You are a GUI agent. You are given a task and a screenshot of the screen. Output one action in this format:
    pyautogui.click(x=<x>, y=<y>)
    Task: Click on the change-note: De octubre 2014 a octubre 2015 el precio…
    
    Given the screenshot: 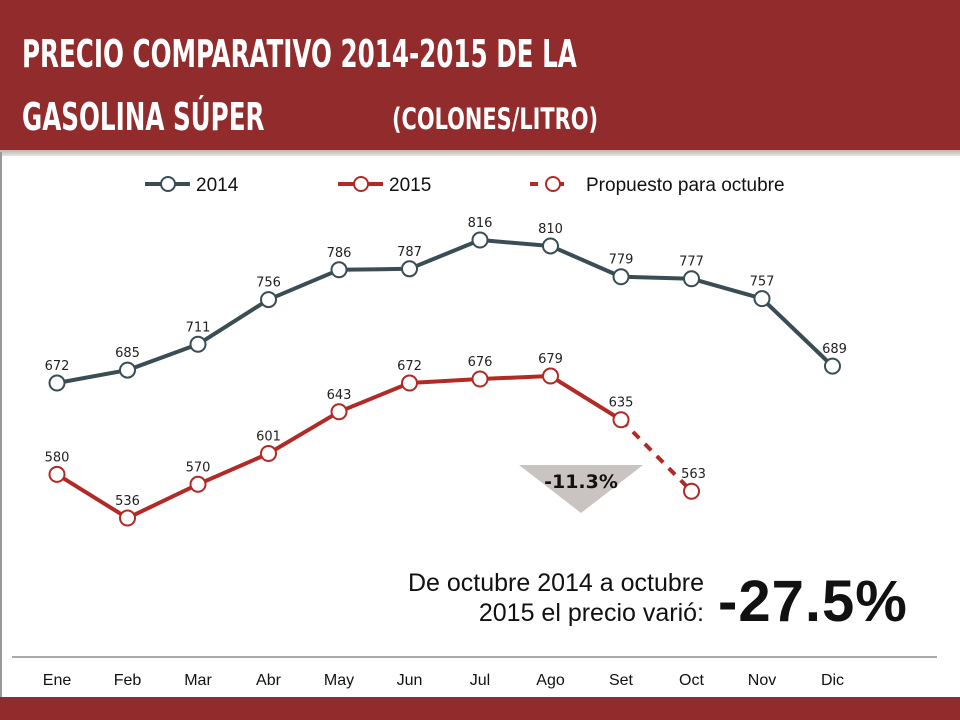 What is the action you would take?
    pyautogui.click(x=556, y=598)
    